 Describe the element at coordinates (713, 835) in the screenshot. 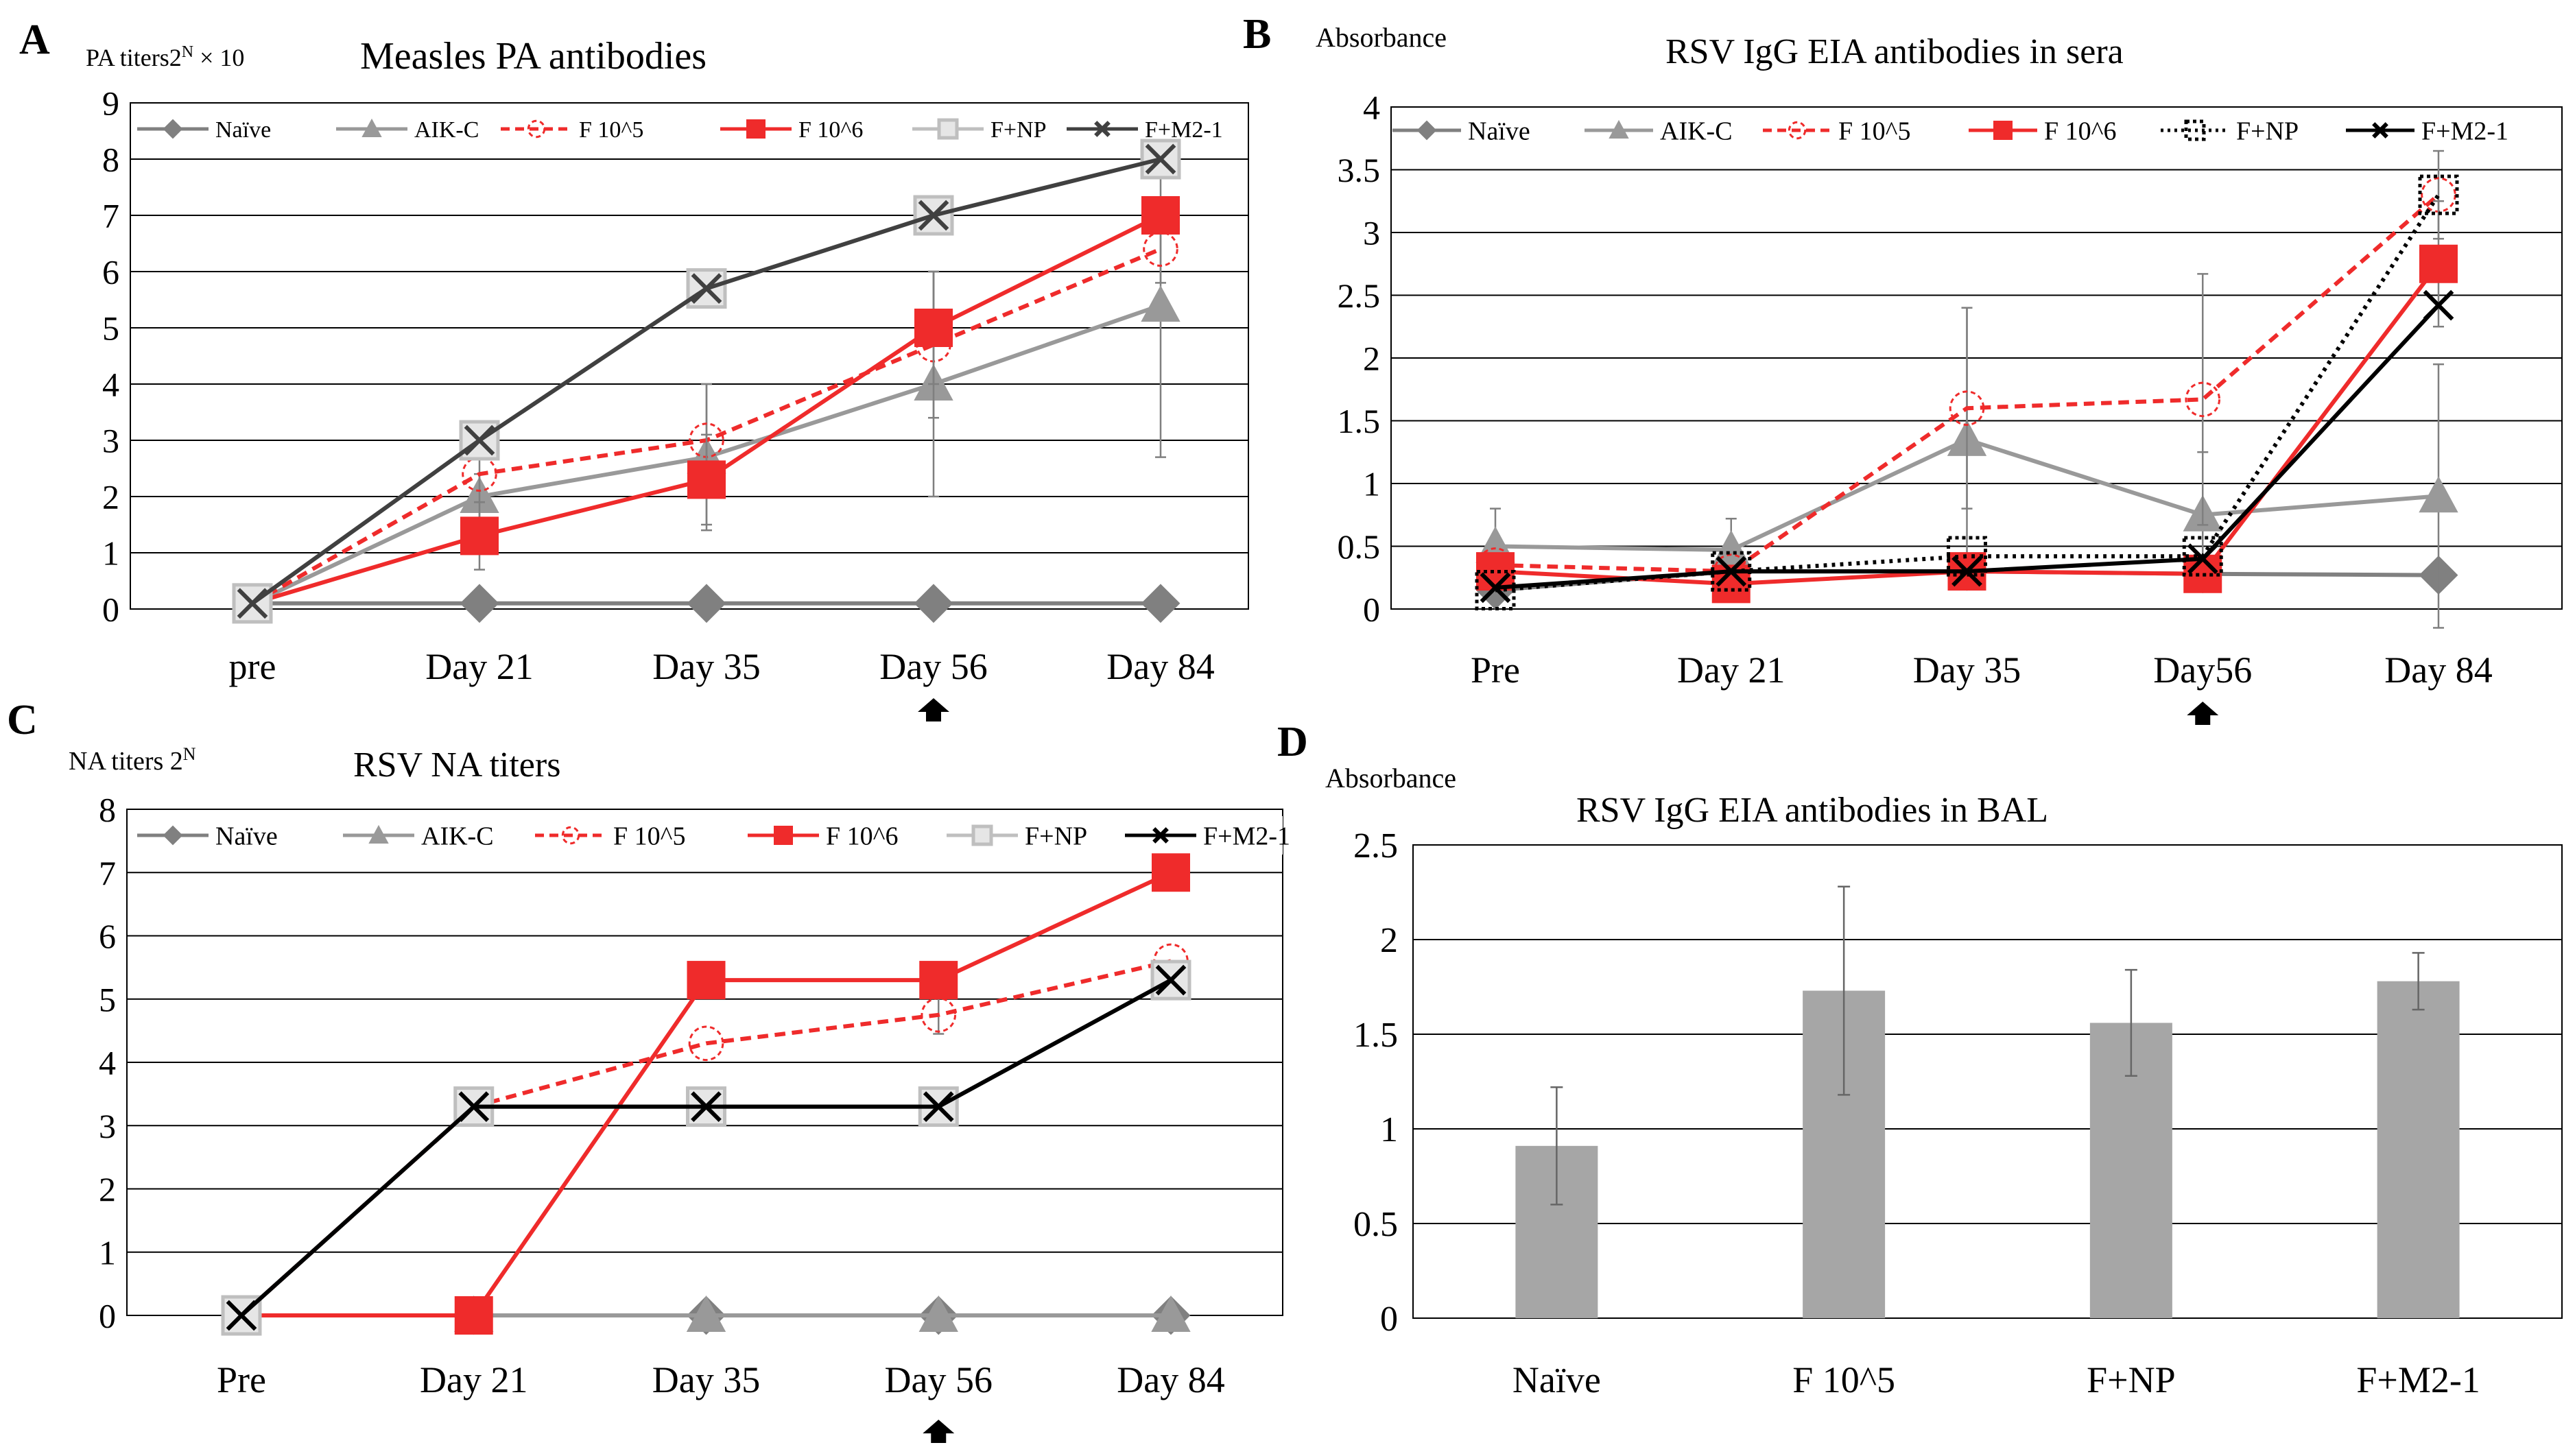

I see `legend-2: Naïve AIK-C F 10^5 F 10^6 F+NP F+M2-1` at that location.